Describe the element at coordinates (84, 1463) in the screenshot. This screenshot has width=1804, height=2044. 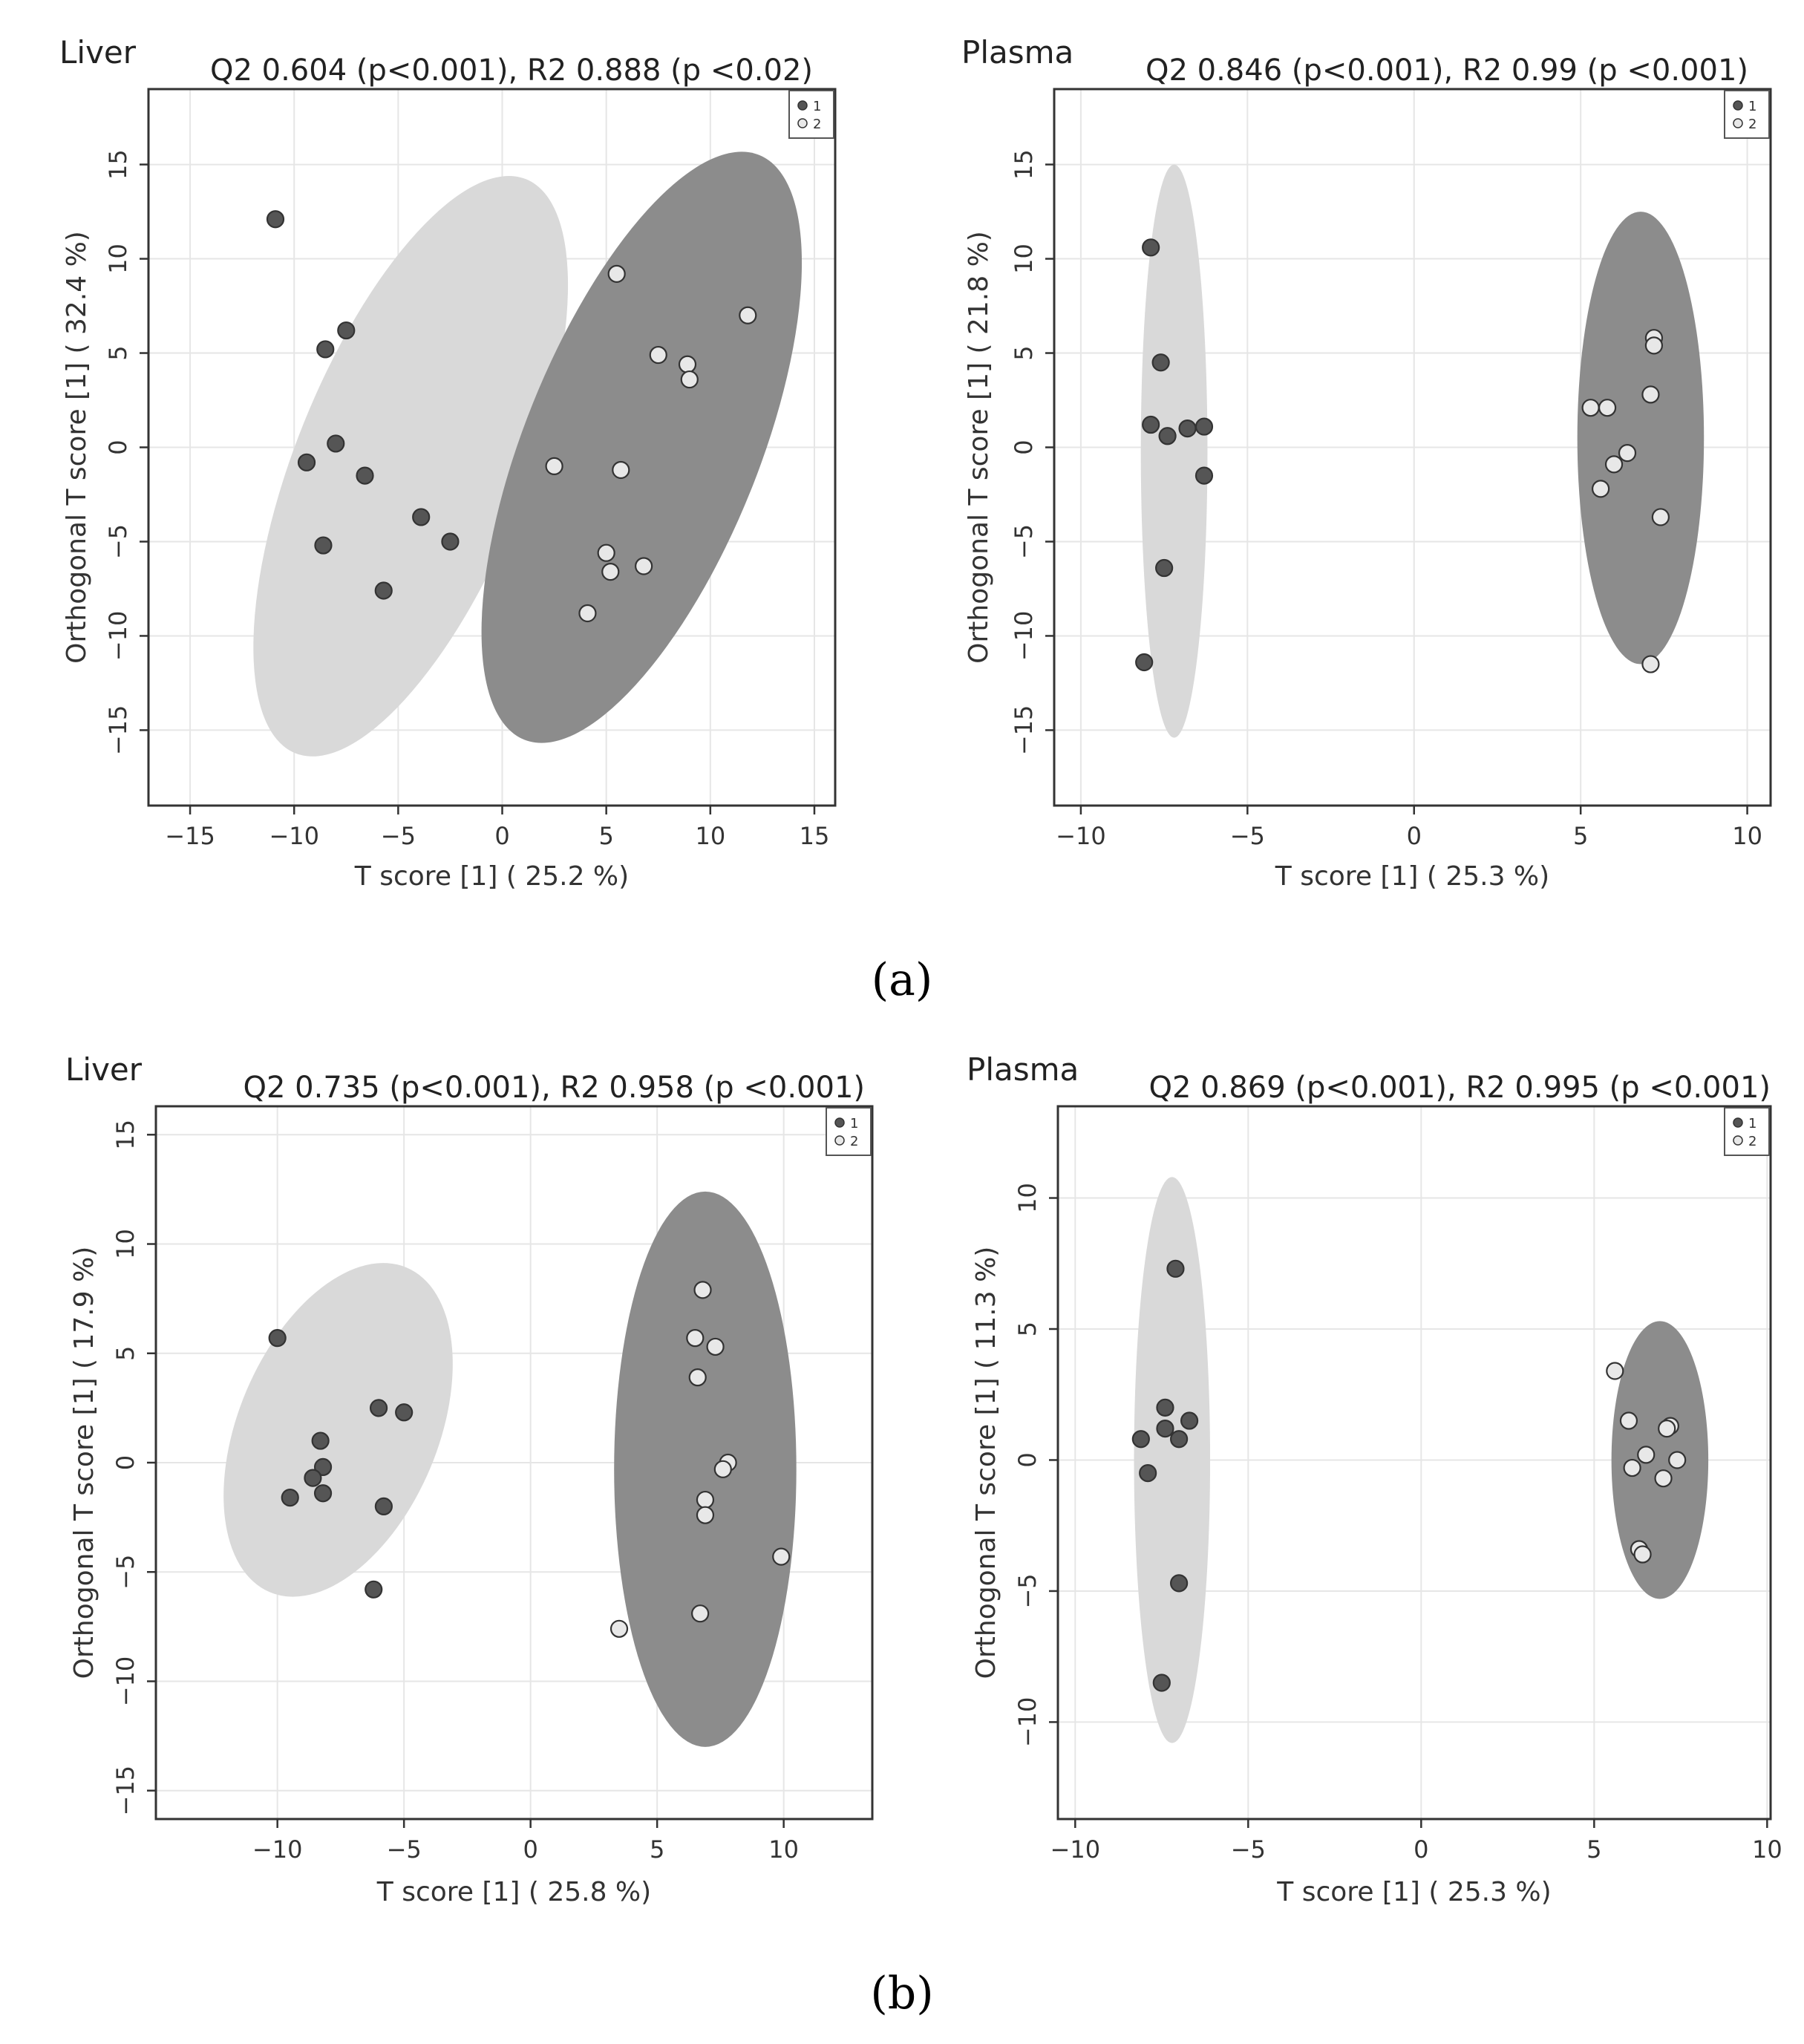
I see `y-axis-label: Orthogonal T score [1] ( 17.9 %)` at that location.